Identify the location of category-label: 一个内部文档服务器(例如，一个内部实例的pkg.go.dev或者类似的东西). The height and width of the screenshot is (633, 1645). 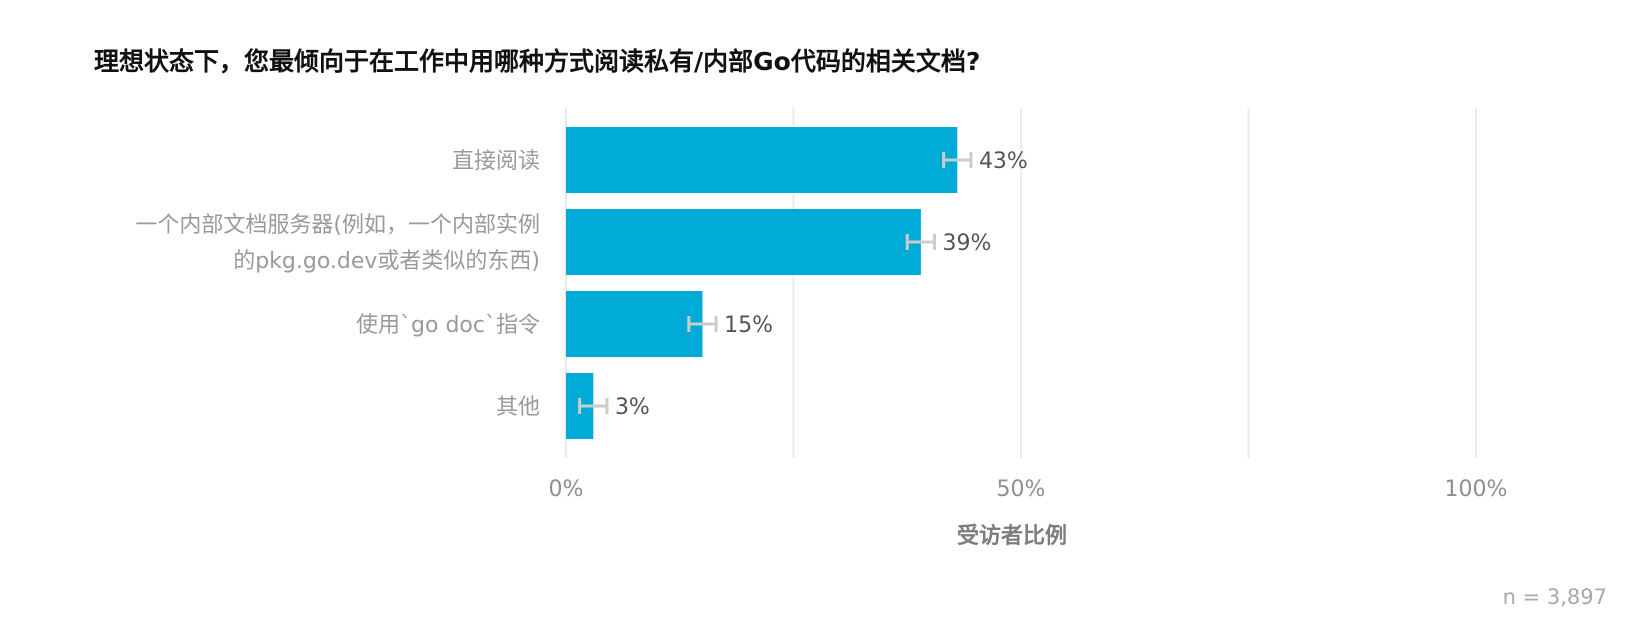
(337, 243).